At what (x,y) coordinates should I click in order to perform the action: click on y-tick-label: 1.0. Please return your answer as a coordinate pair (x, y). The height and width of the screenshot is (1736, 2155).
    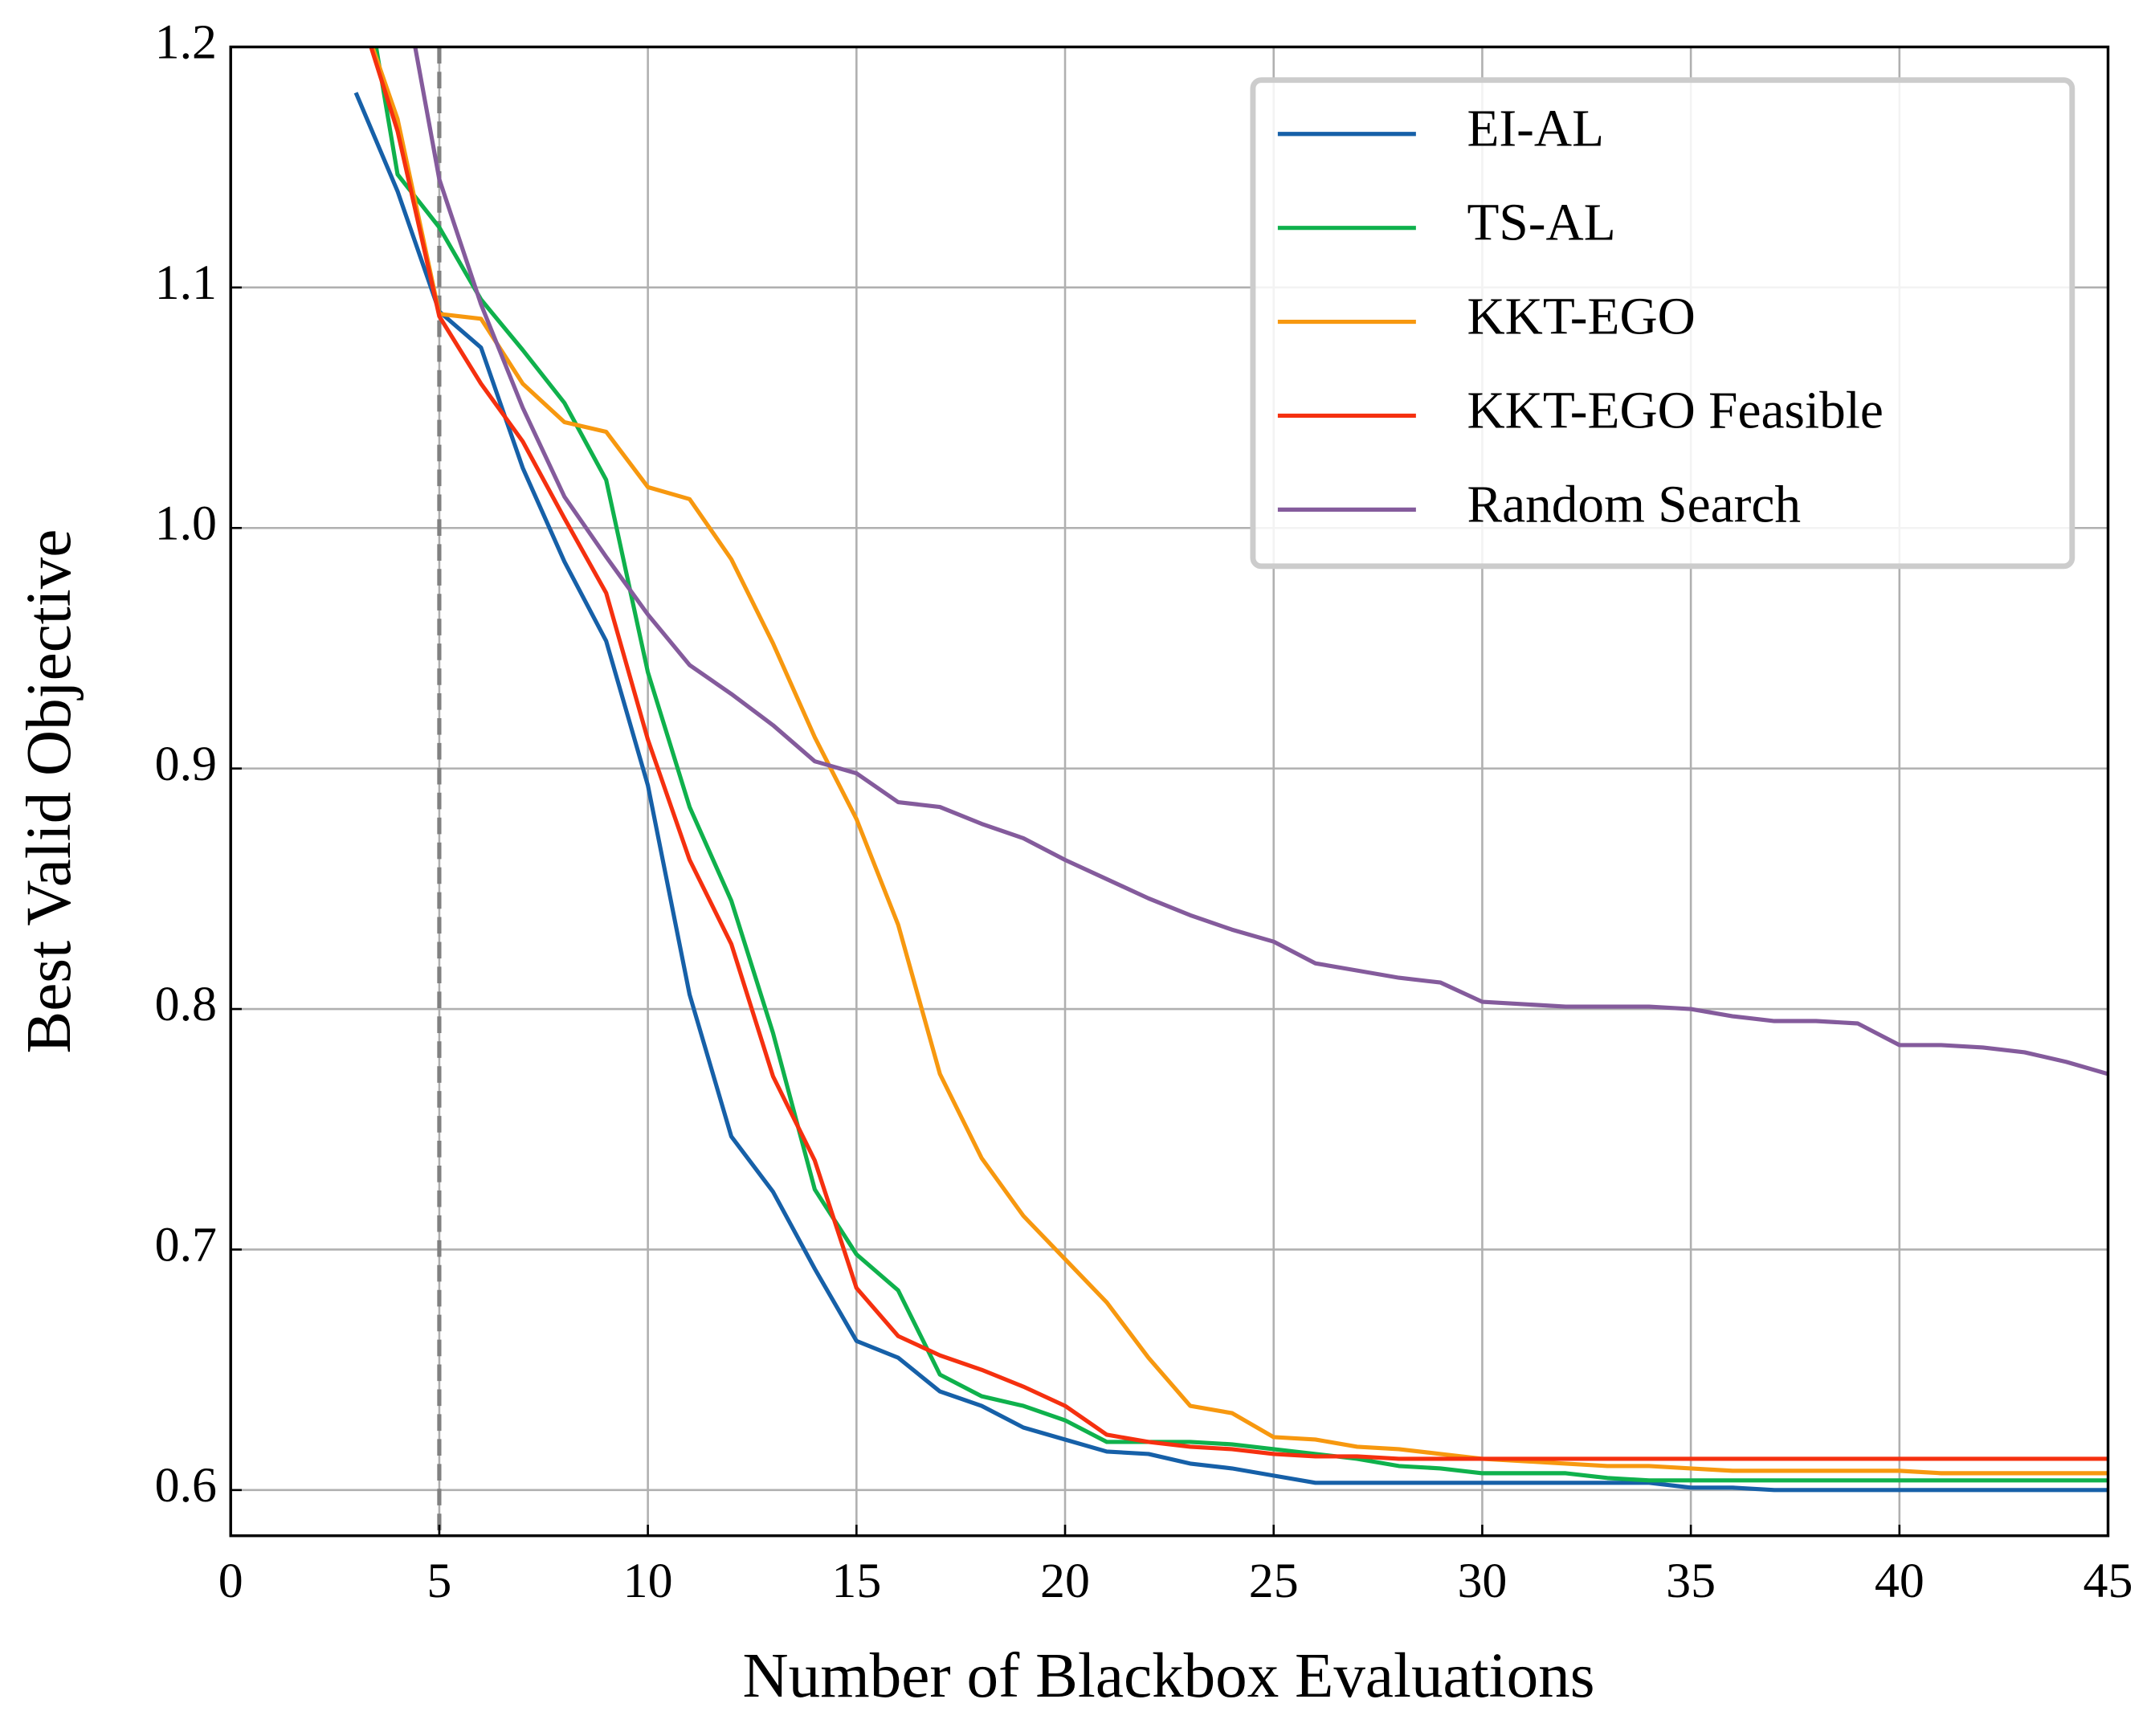
    Looking at the image, I should click on (186, 523).